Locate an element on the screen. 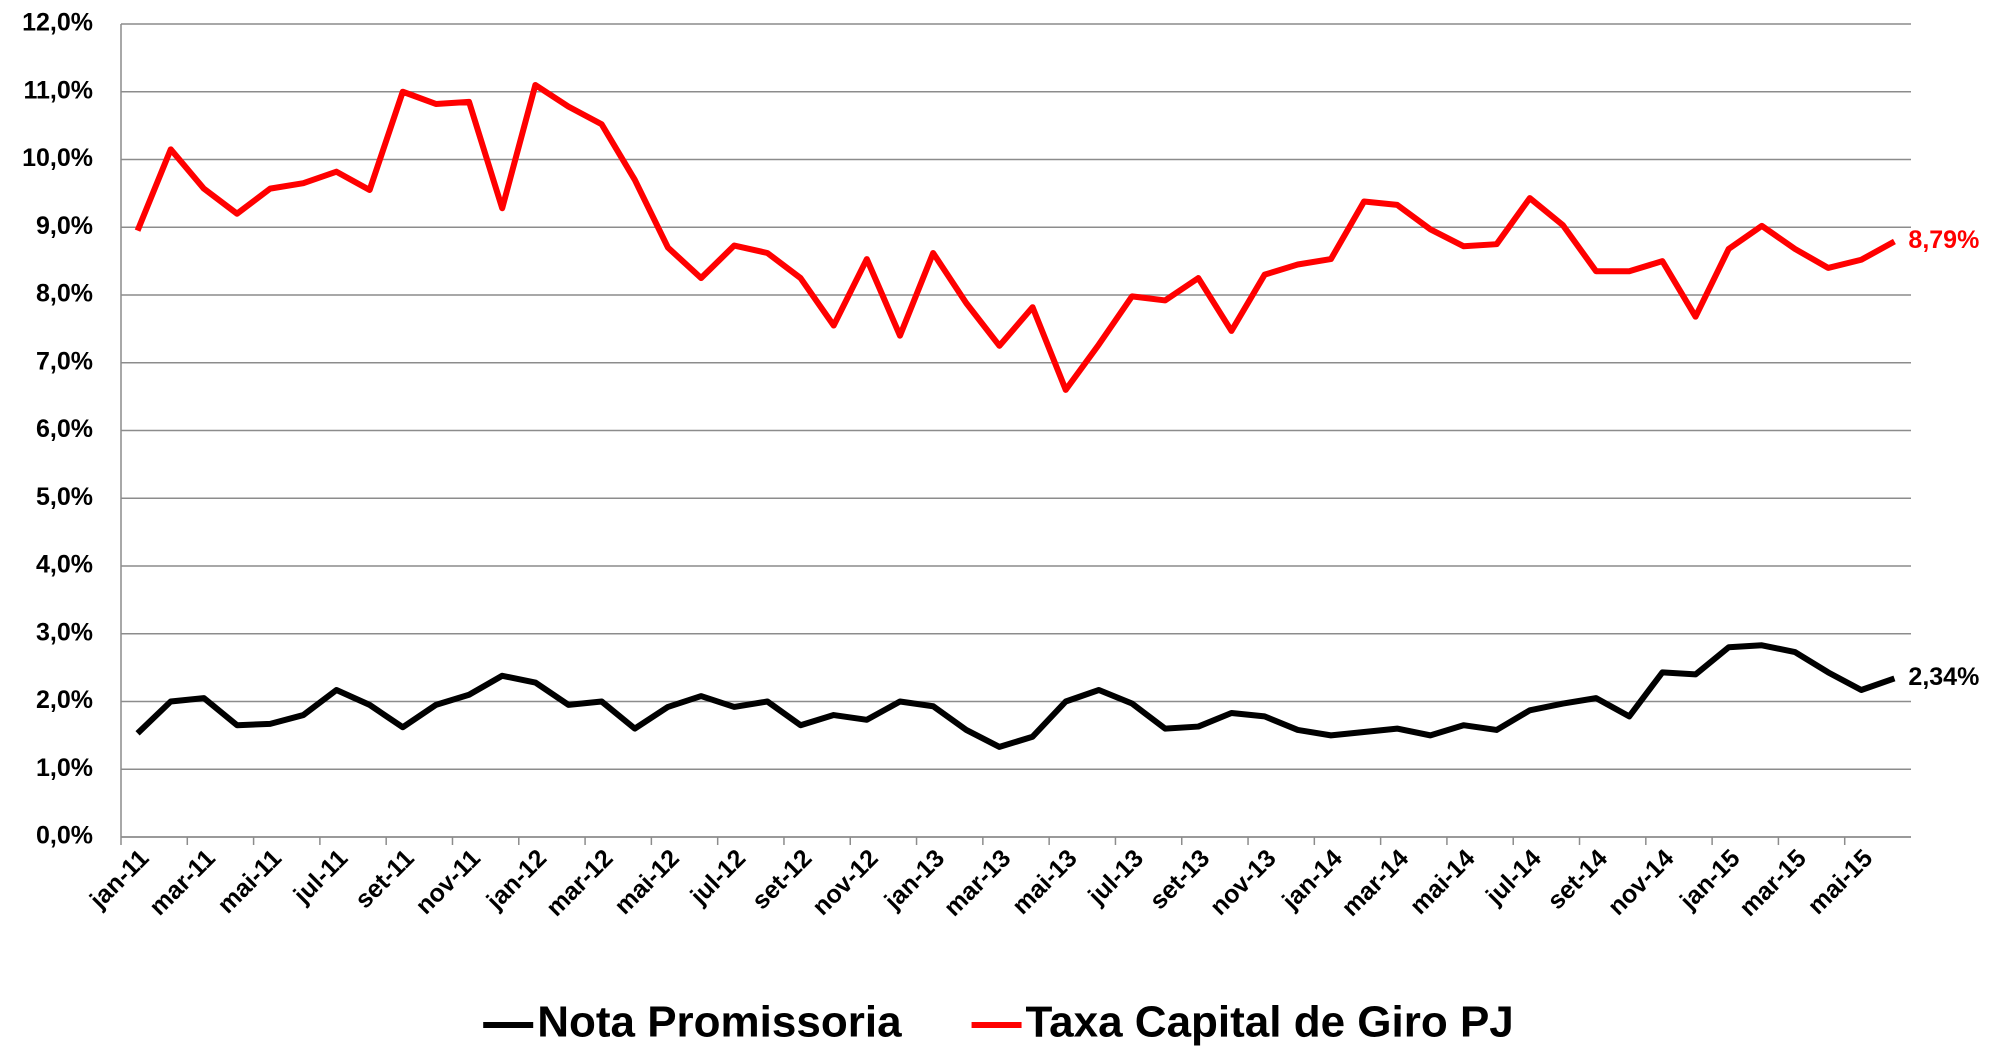 The height and width of the screenshot is (1055, 1997). x-tick-label: mai-14 is located at coordinates (1443, 882).